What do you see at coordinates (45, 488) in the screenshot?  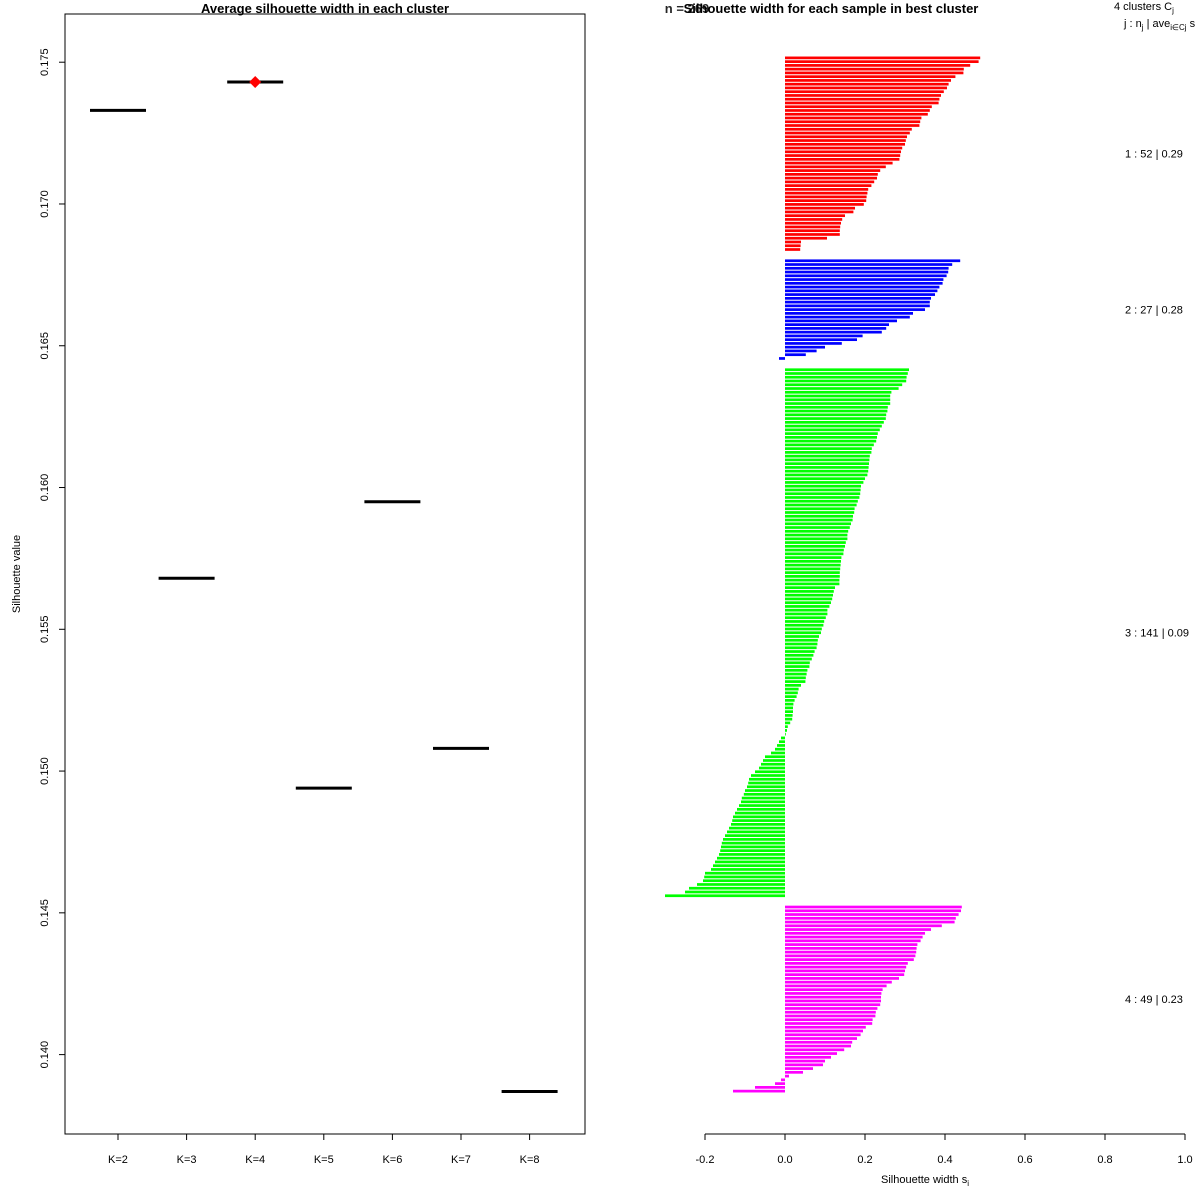 I see `left-y-tick-label: 0.160` at bounding box center [45, 488].